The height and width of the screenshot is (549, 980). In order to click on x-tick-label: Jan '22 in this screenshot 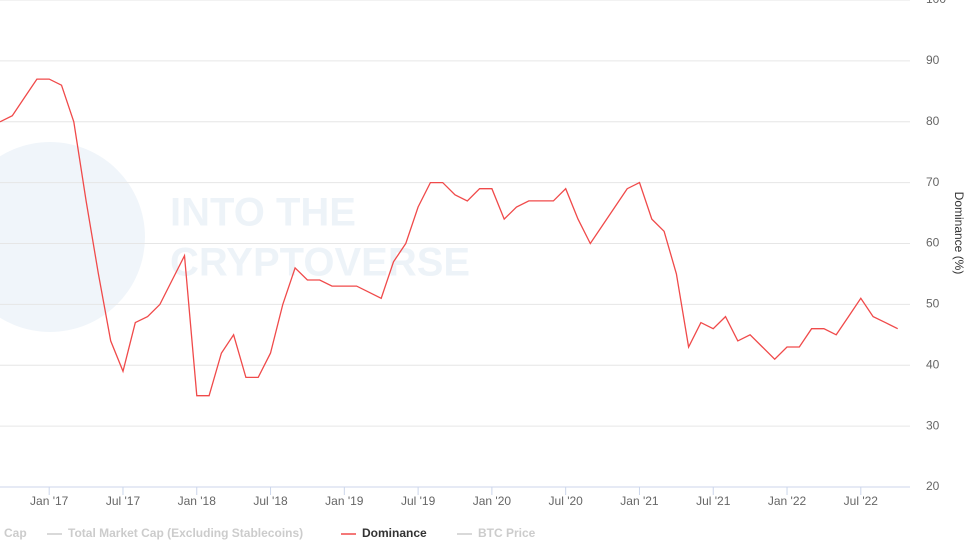, I will do `click(787, 501)`.